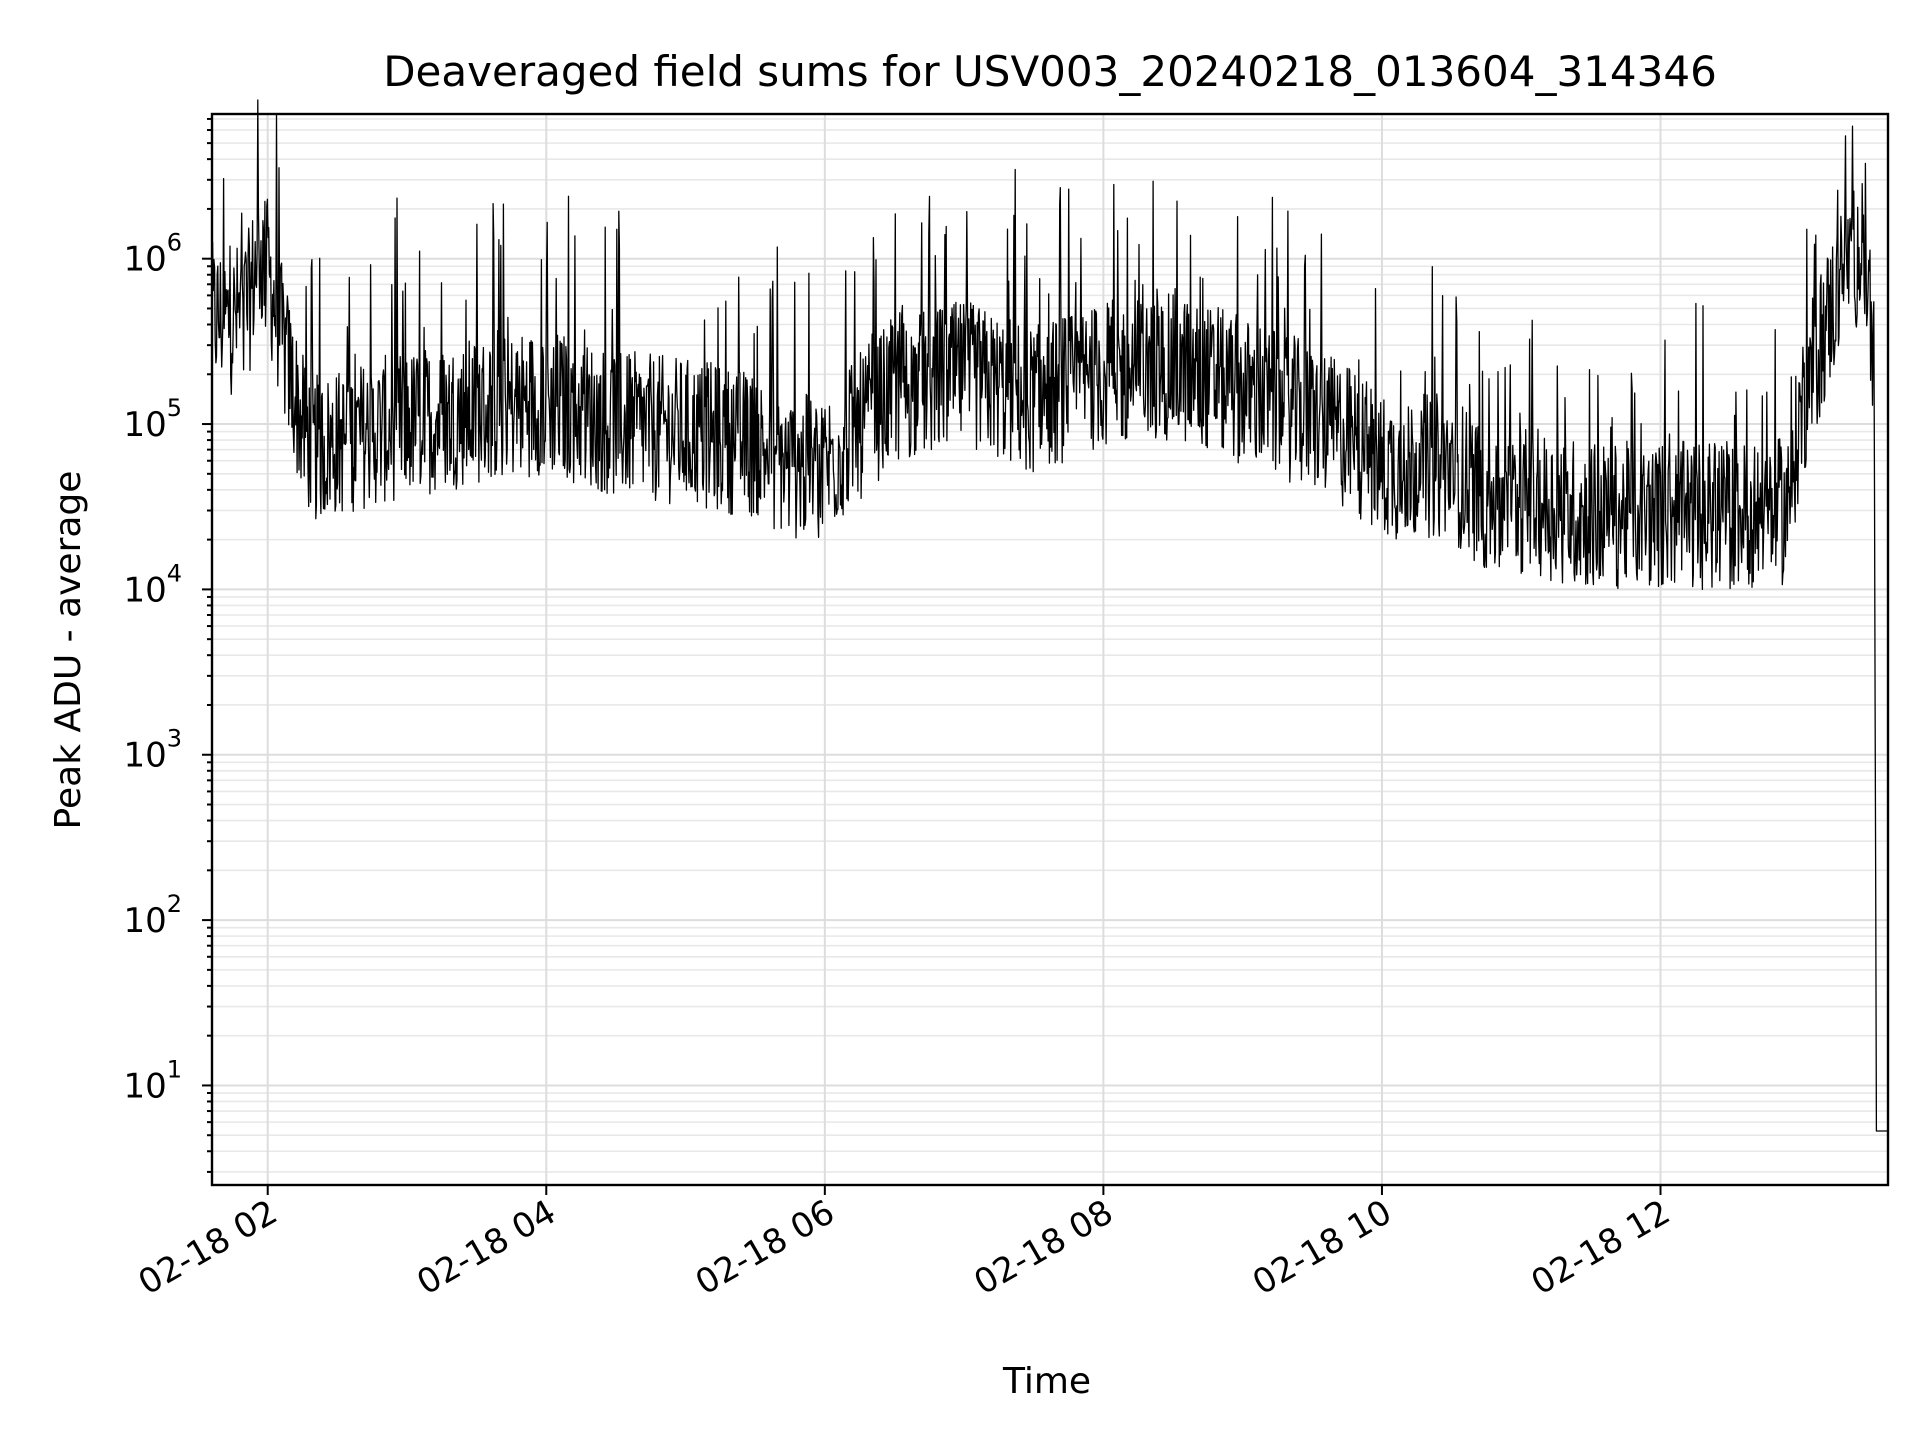  I want to click on y-tick-label: 10⁶, so click(152, 254).